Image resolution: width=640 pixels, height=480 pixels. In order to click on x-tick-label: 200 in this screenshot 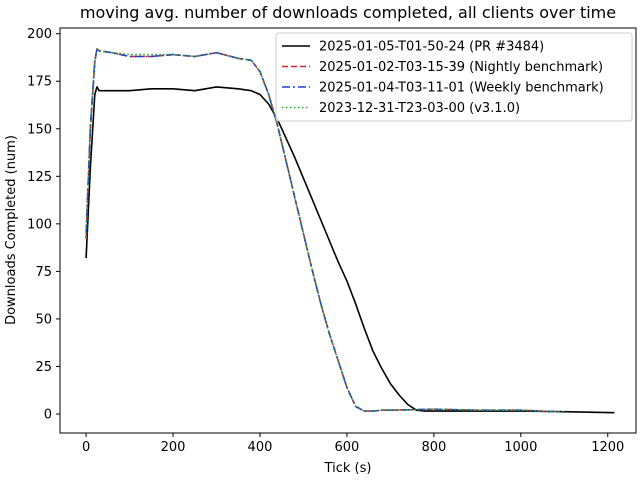, I will do `click(173, 447)`.